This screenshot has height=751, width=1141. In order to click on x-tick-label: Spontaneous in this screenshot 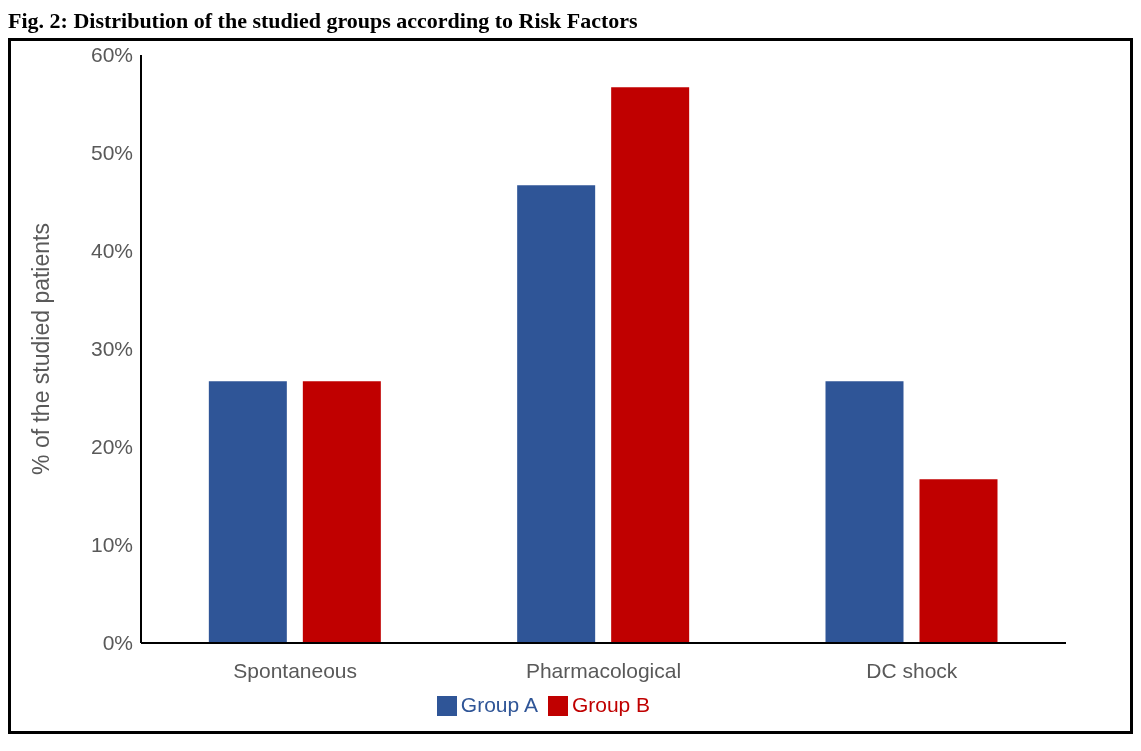, I will do `click(295, 670)`.